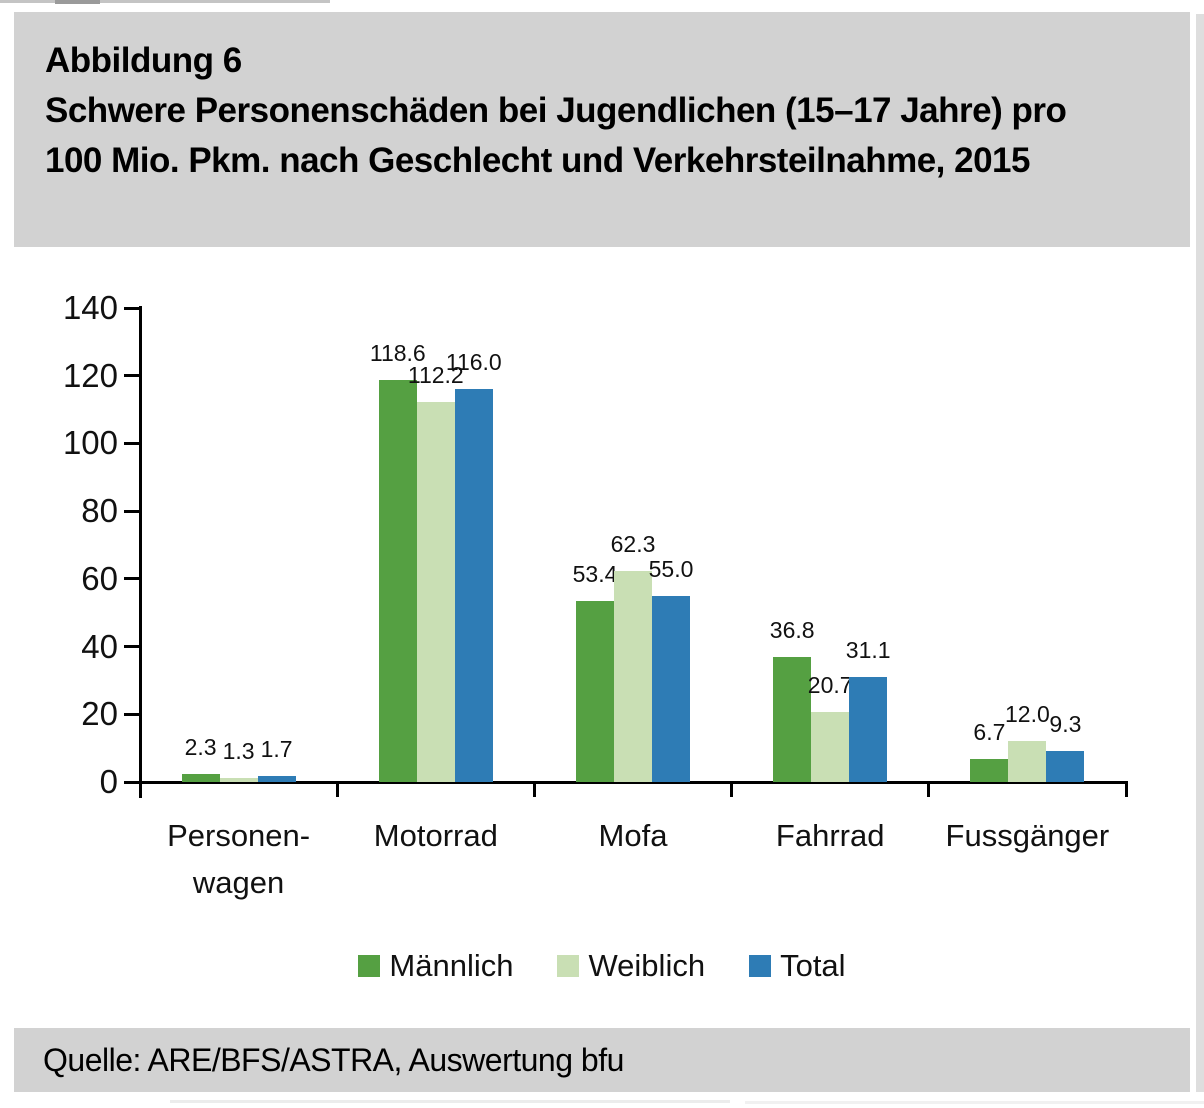 Image resolution: width=1204 pixels, height=1108 pixels. Describe the element at coordinates (200, 747) in the screenshot. I see `value-label-männlich-personenwagen: 2.3` at that location.